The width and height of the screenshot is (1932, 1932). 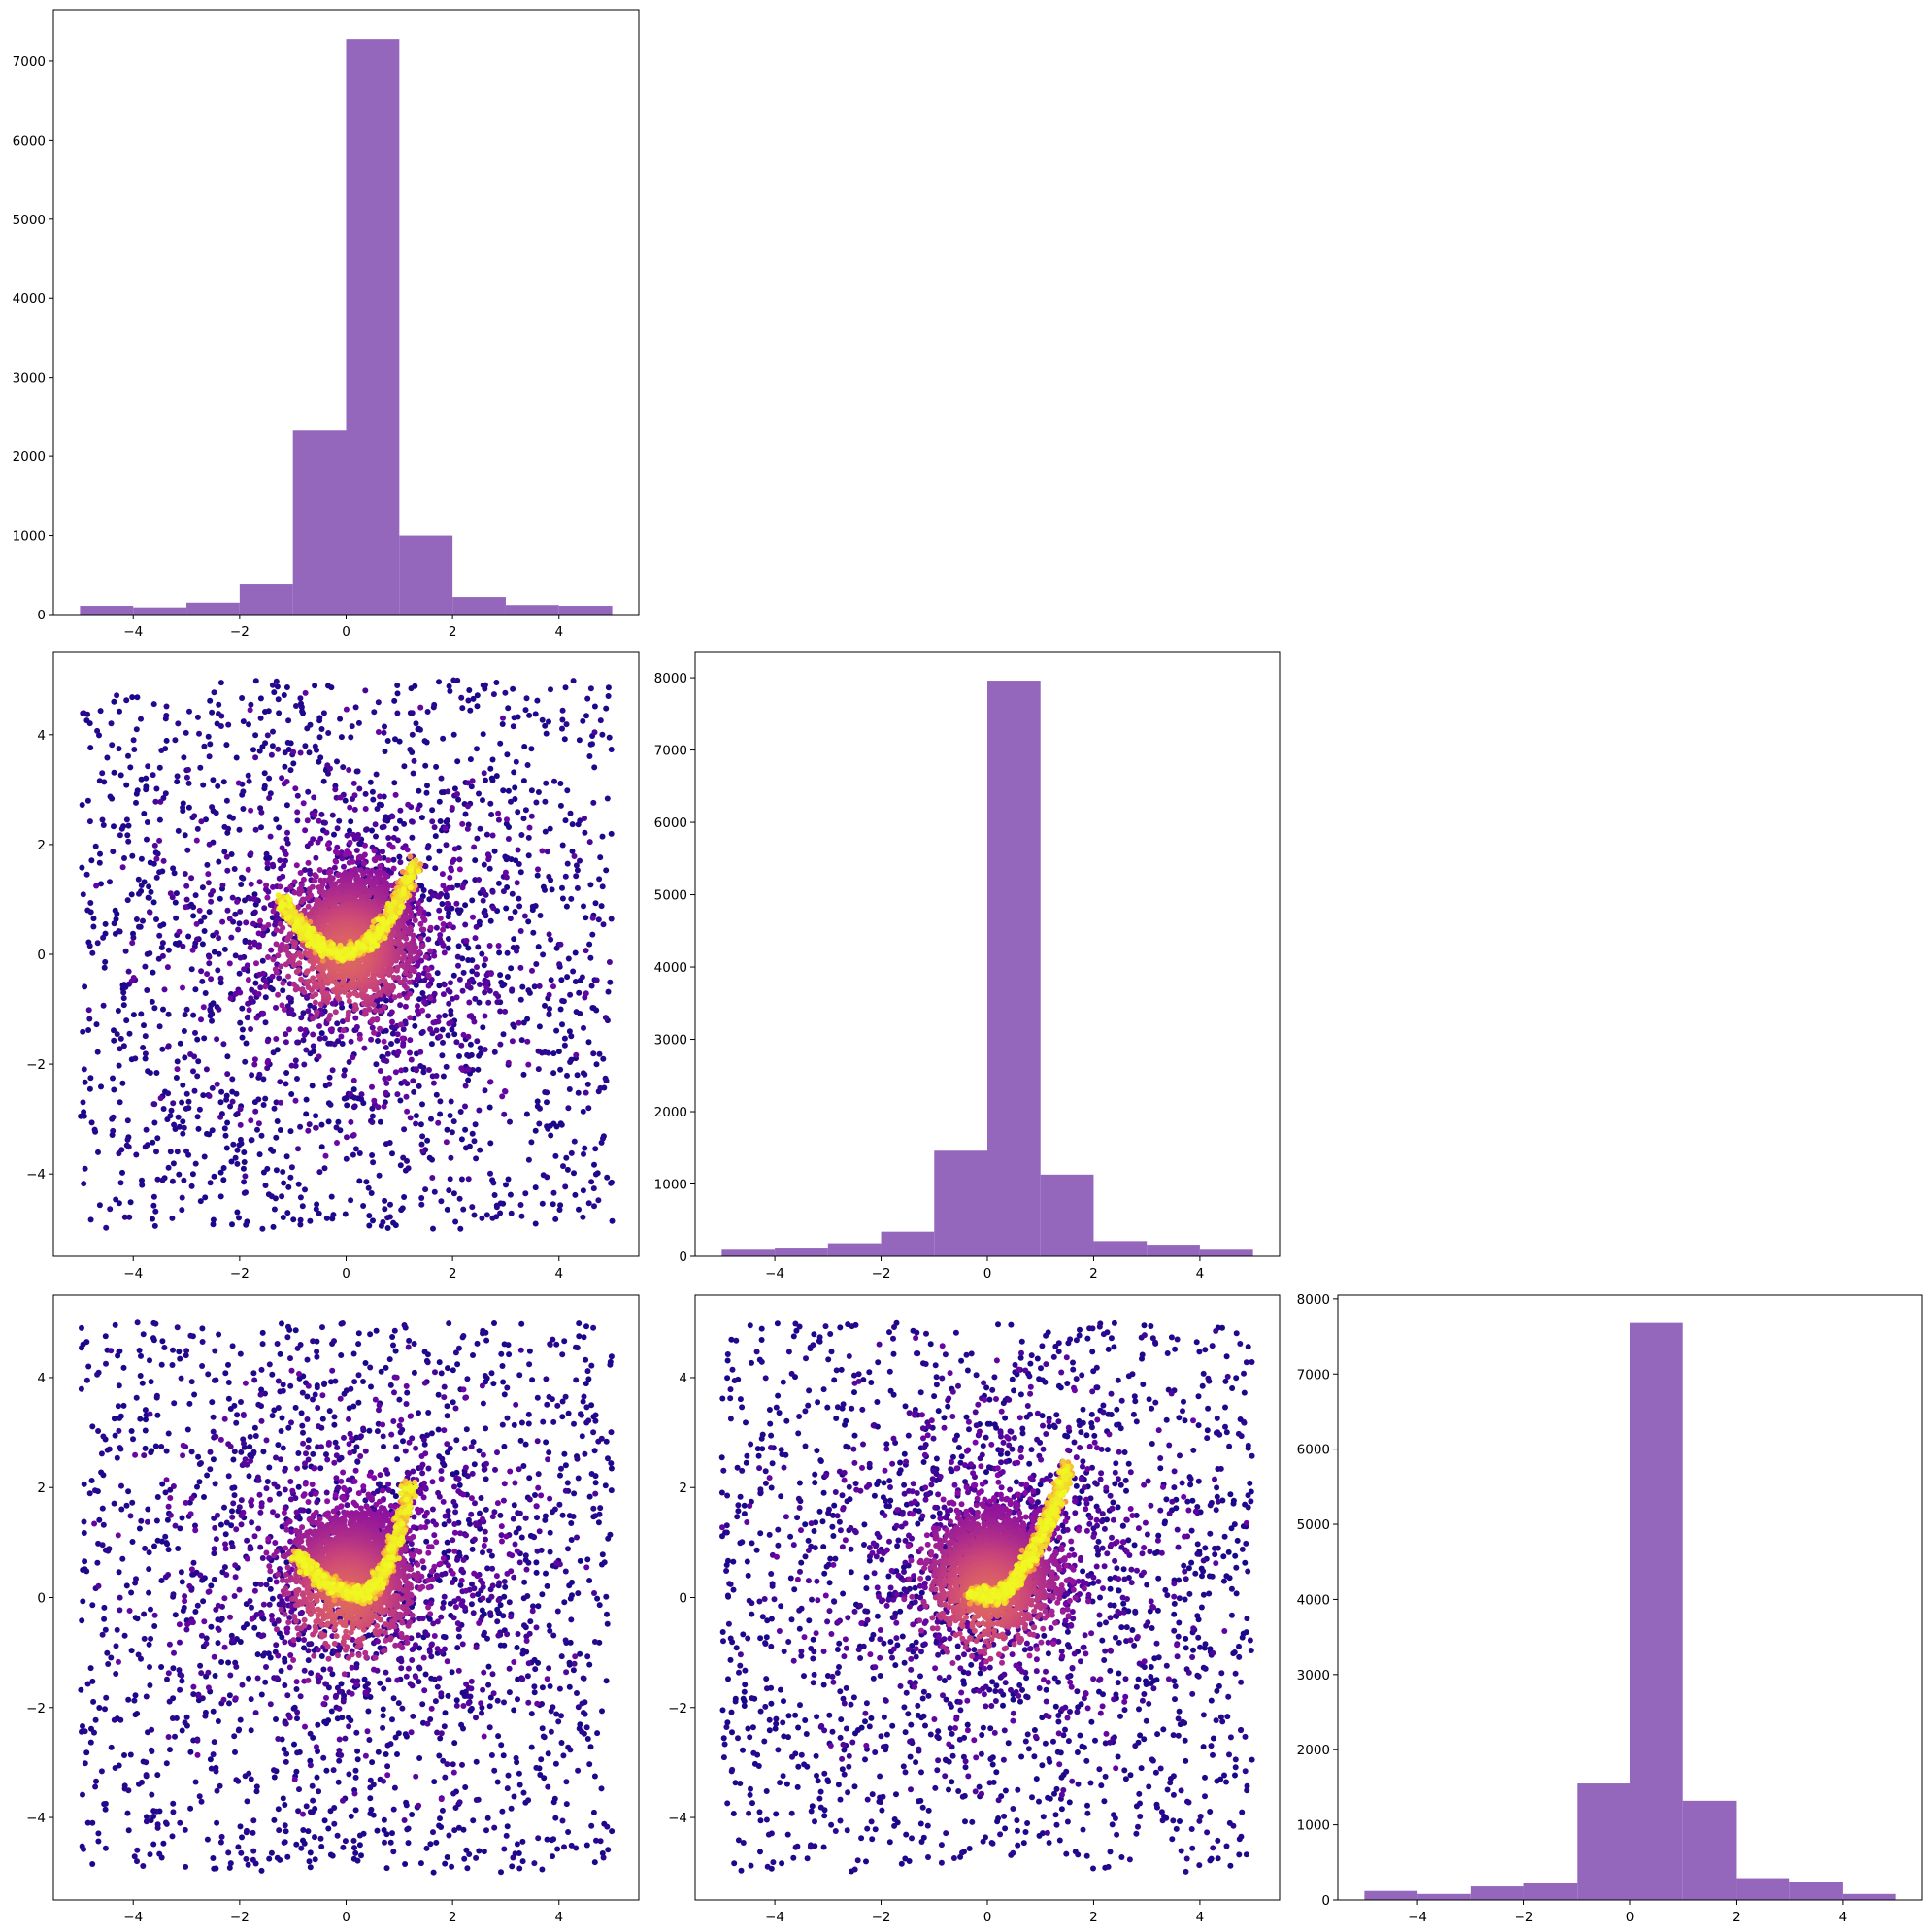 I want to click on histogram-bar, so click(x=319, y=522).